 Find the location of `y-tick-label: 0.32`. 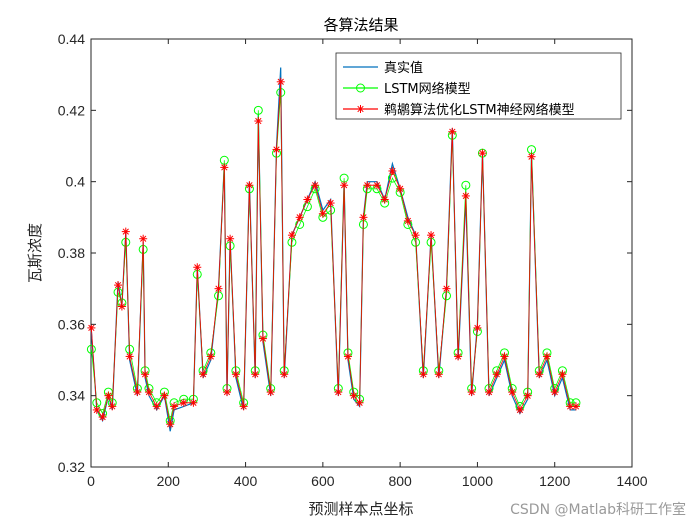

y-tick-label: 0.32 is located at coordinates (71, 467).